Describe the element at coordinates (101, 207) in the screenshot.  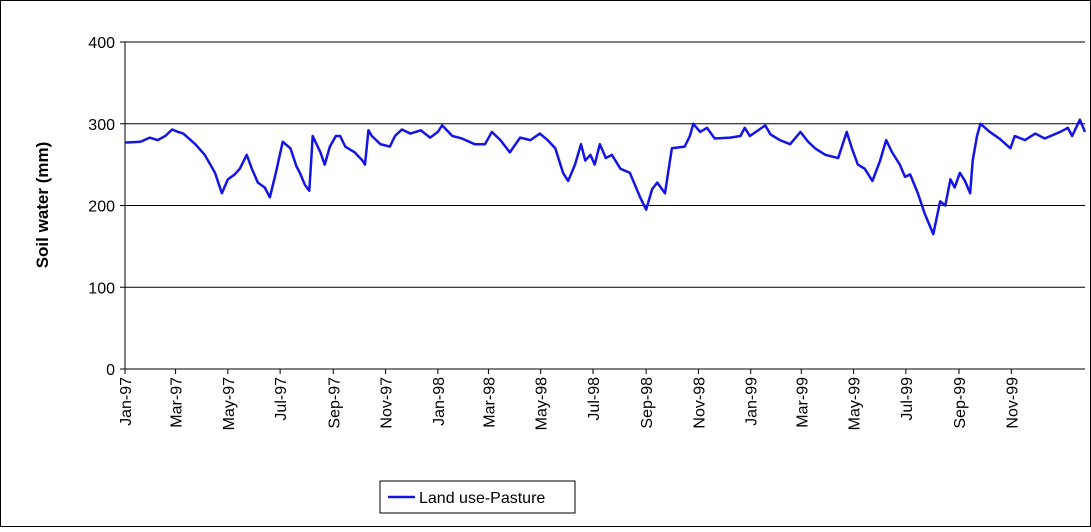
I see `y-tick-label: 200` at that location.